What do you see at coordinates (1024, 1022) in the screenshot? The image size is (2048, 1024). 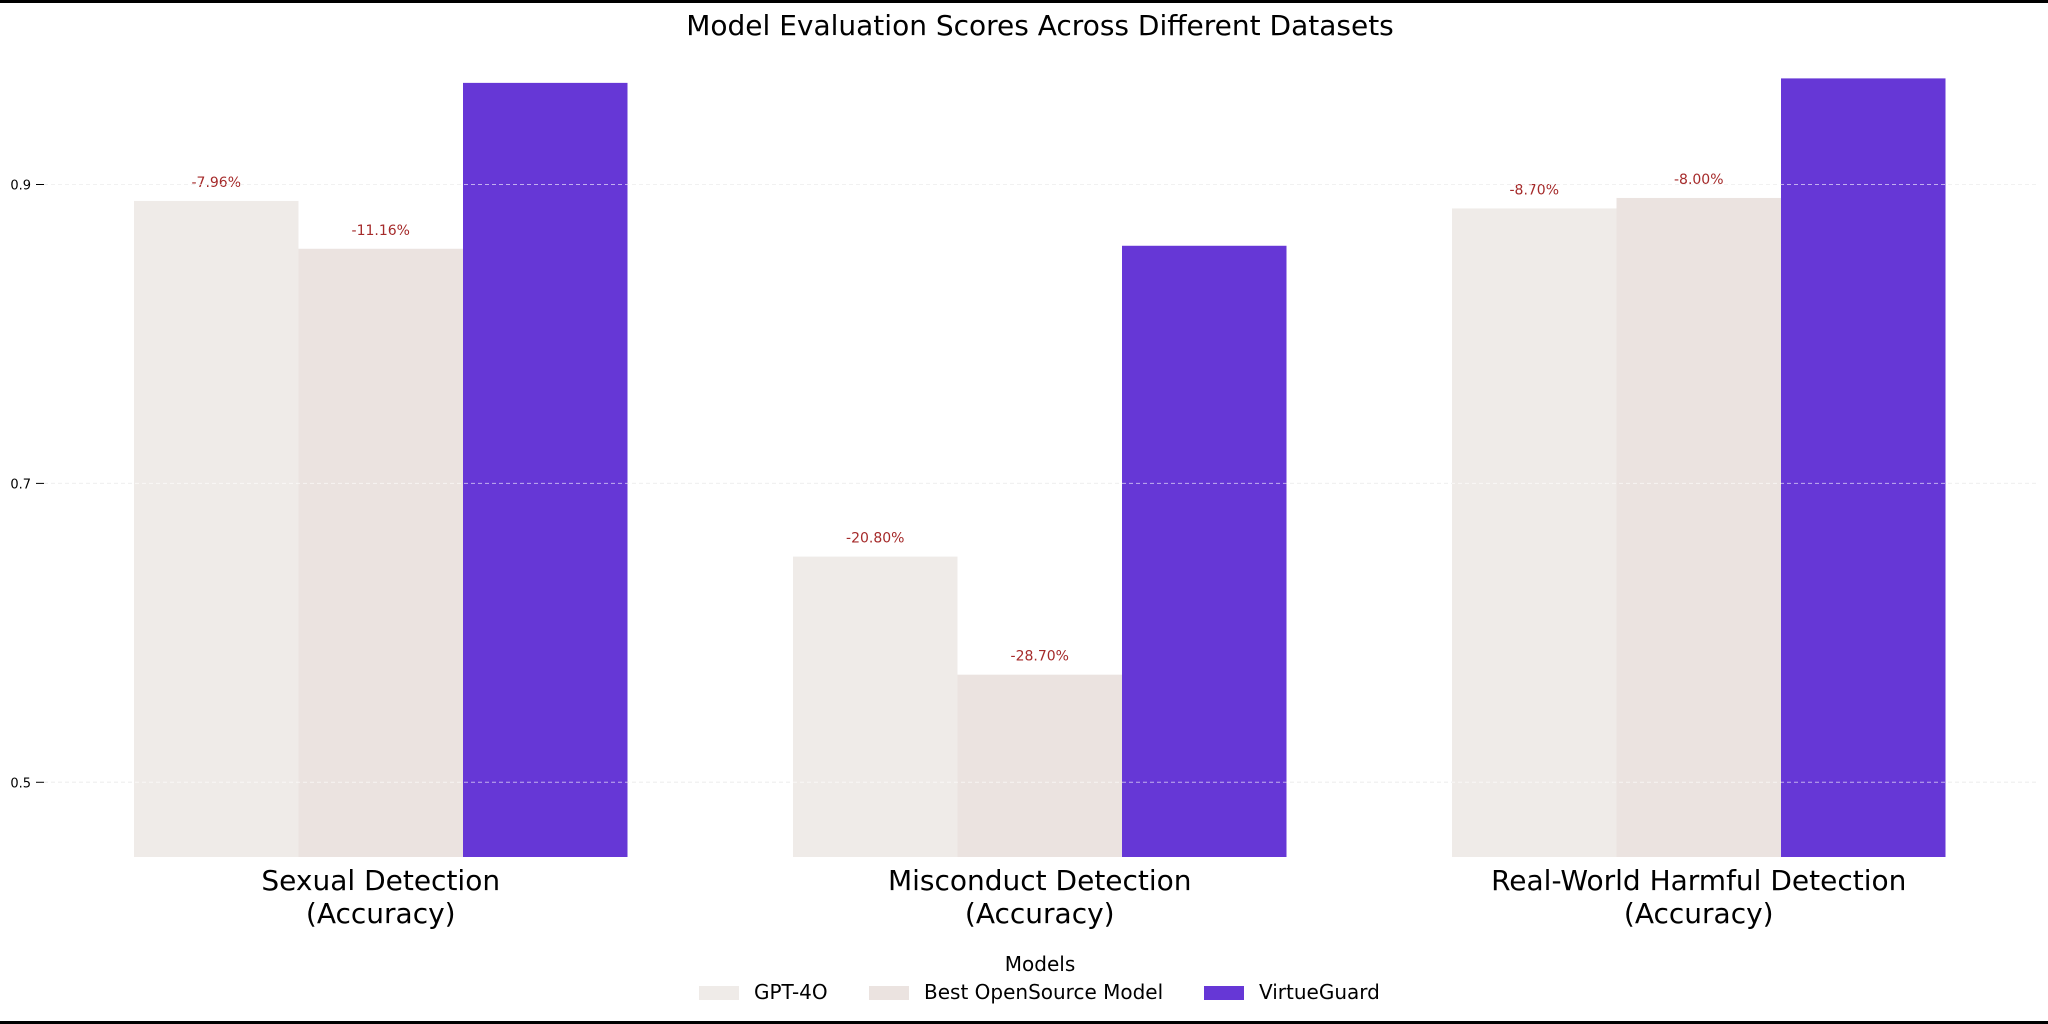 I see `frame-bottom-border` at bounding box center [1024, 1022].